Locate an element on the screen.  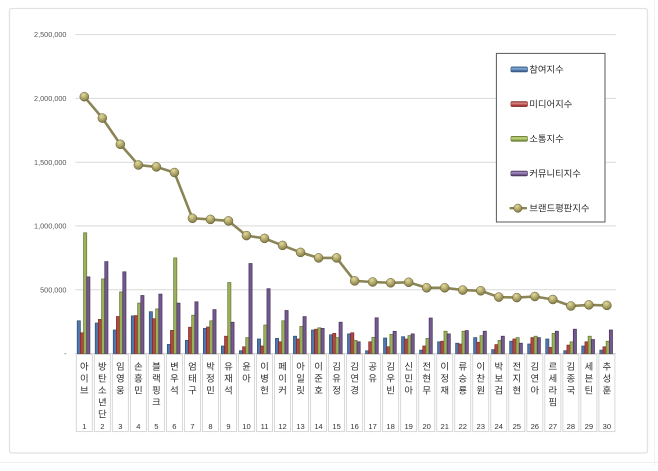
svg-text: 7 is located at coordinates (192, 426).